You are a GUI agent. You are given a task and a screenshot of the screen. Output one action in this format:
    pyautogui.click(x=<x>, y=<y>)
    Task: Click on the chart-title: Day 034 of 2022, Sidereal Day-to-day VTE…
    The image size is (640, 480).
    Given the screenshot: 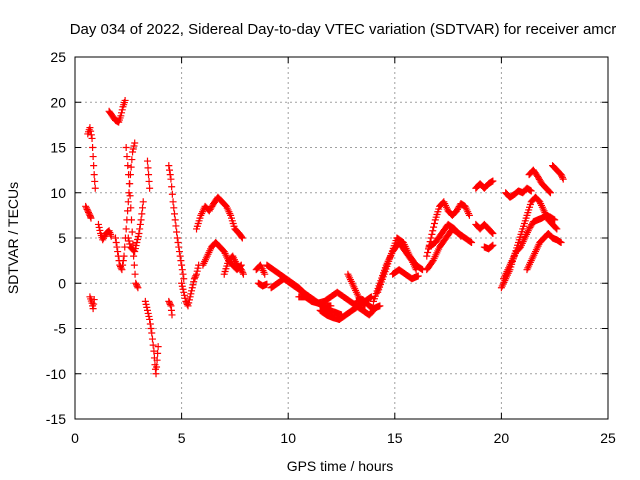 What is the action you would take?
    pyautogui.click(x=343, y=29)
    